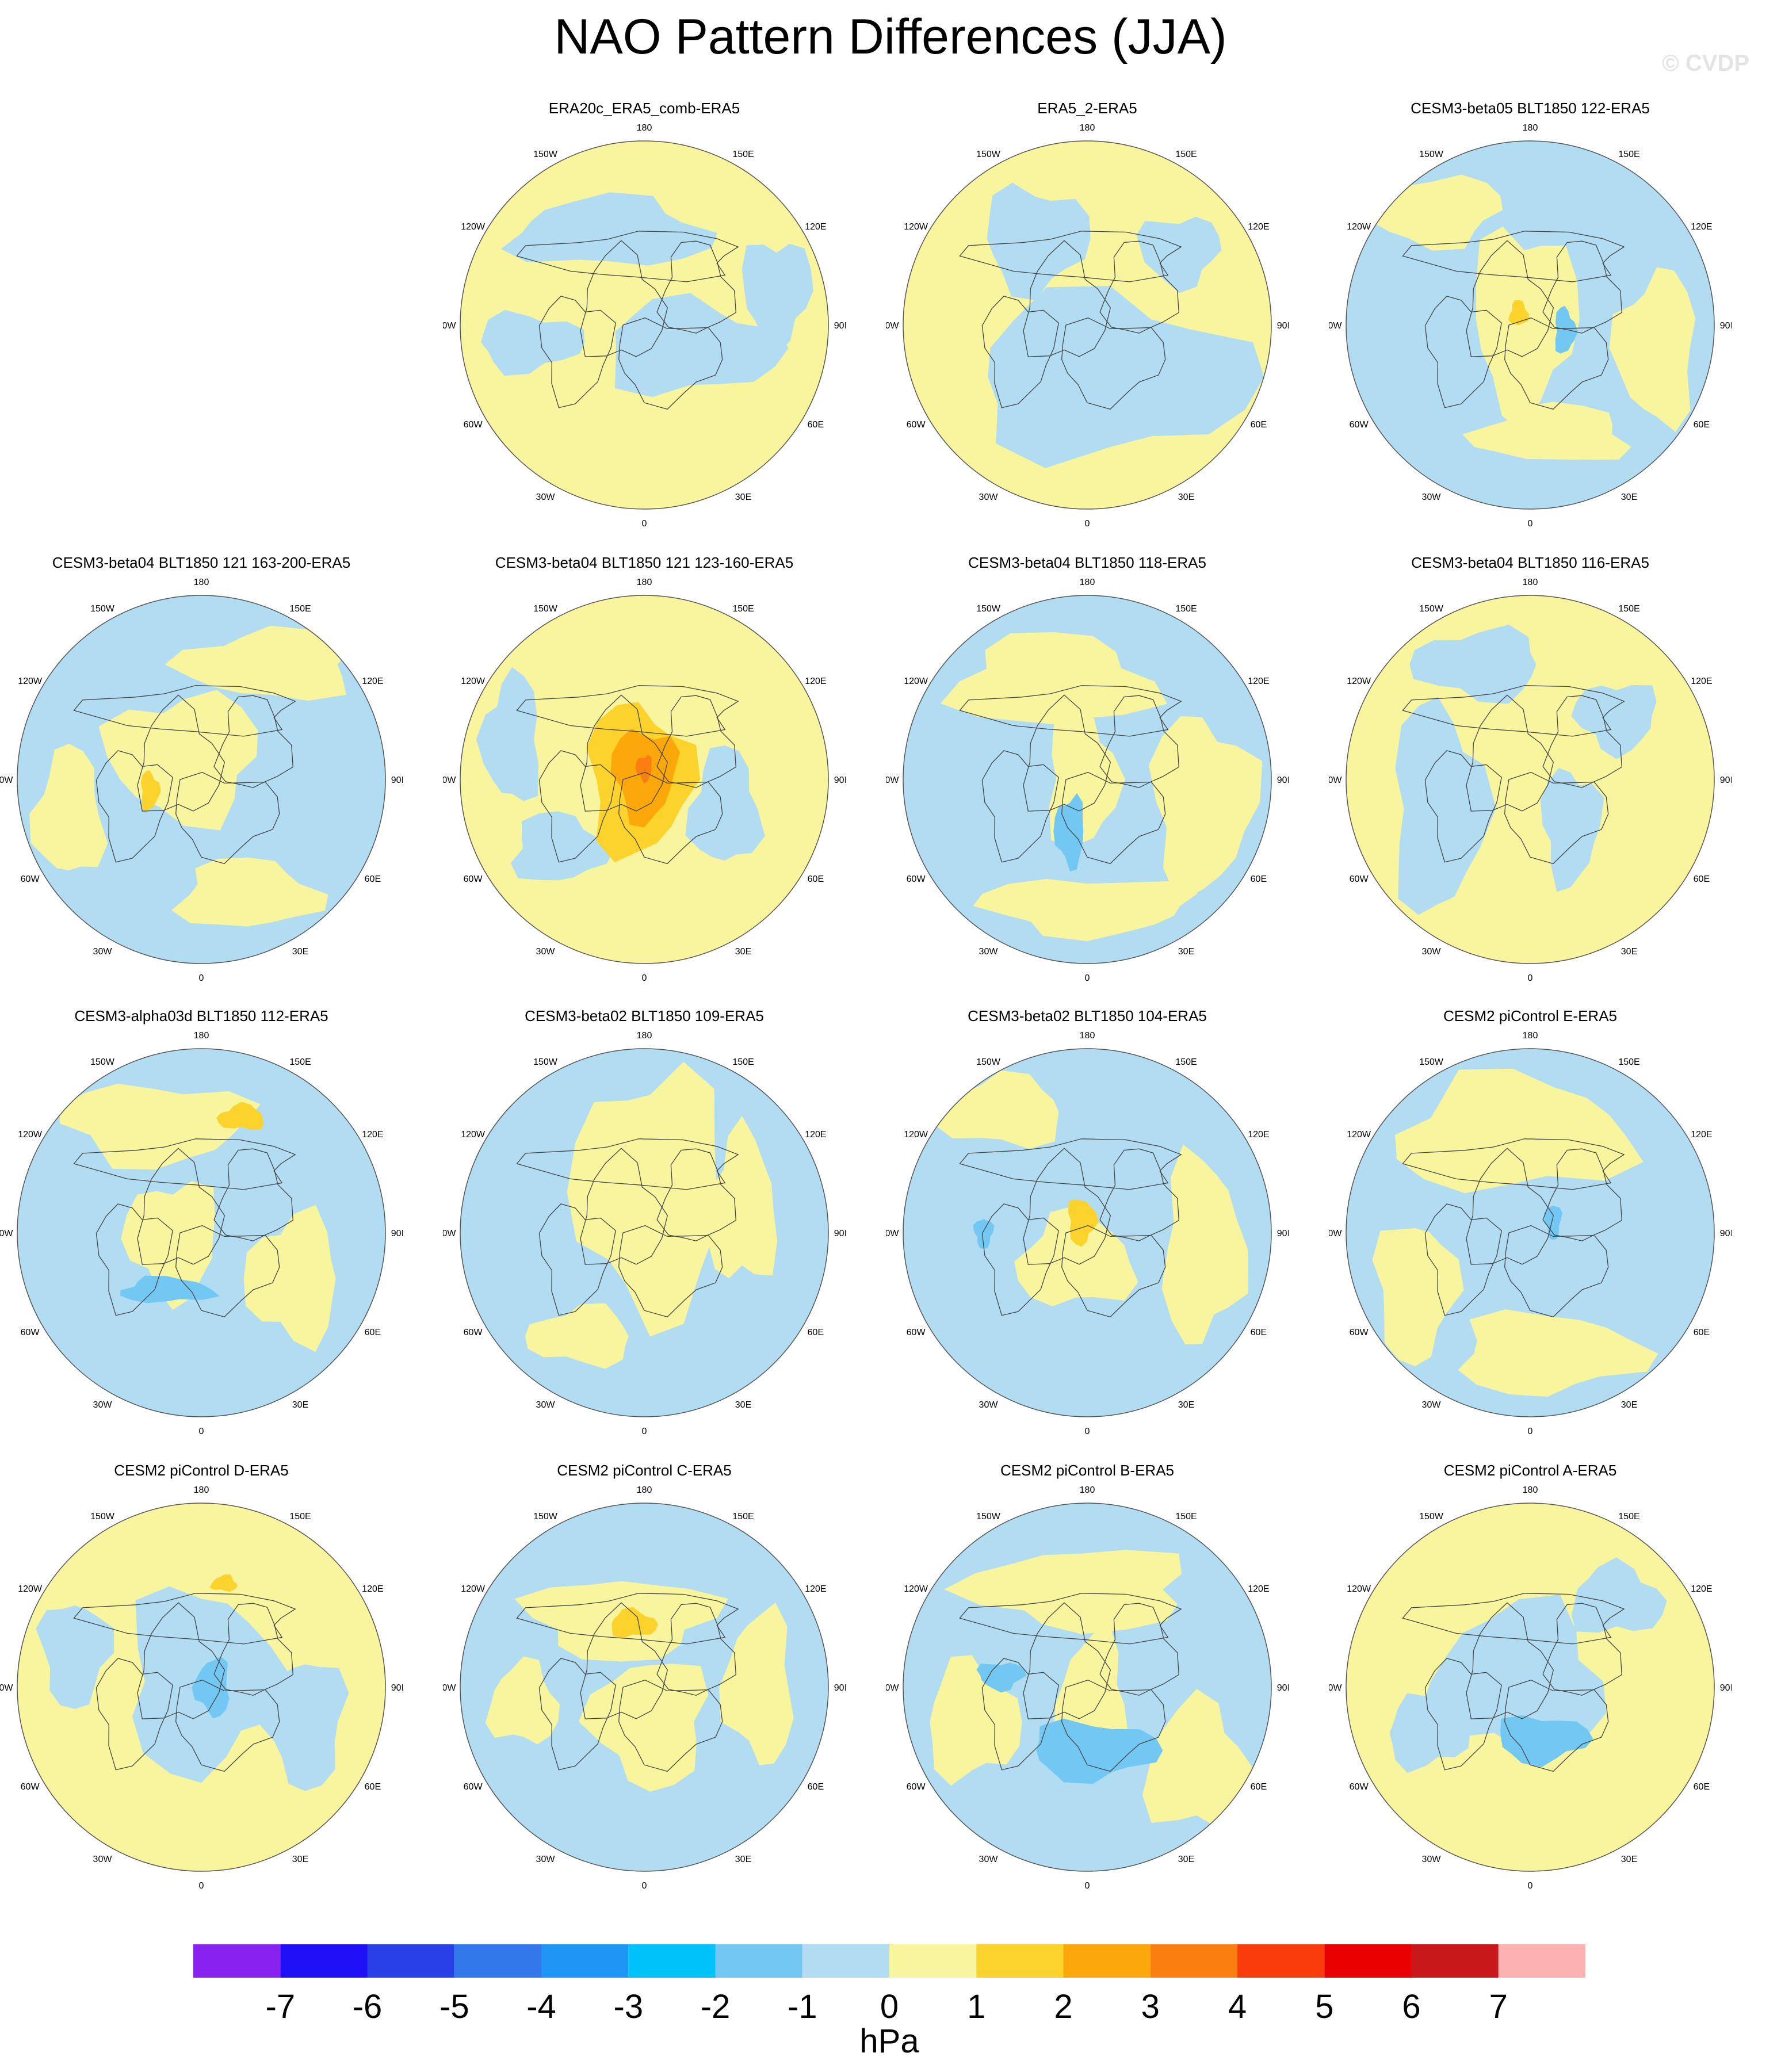  Describe the element at coordinates (889, 1961) in the screenshot. I see `colorbar-boxes` at that location.